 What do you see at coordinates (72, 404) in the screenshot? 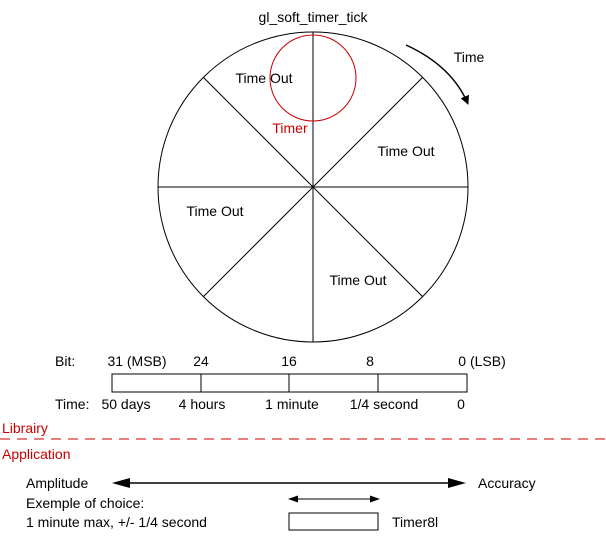
I see `time-heading: Time:` at bounding box center [72, 404].